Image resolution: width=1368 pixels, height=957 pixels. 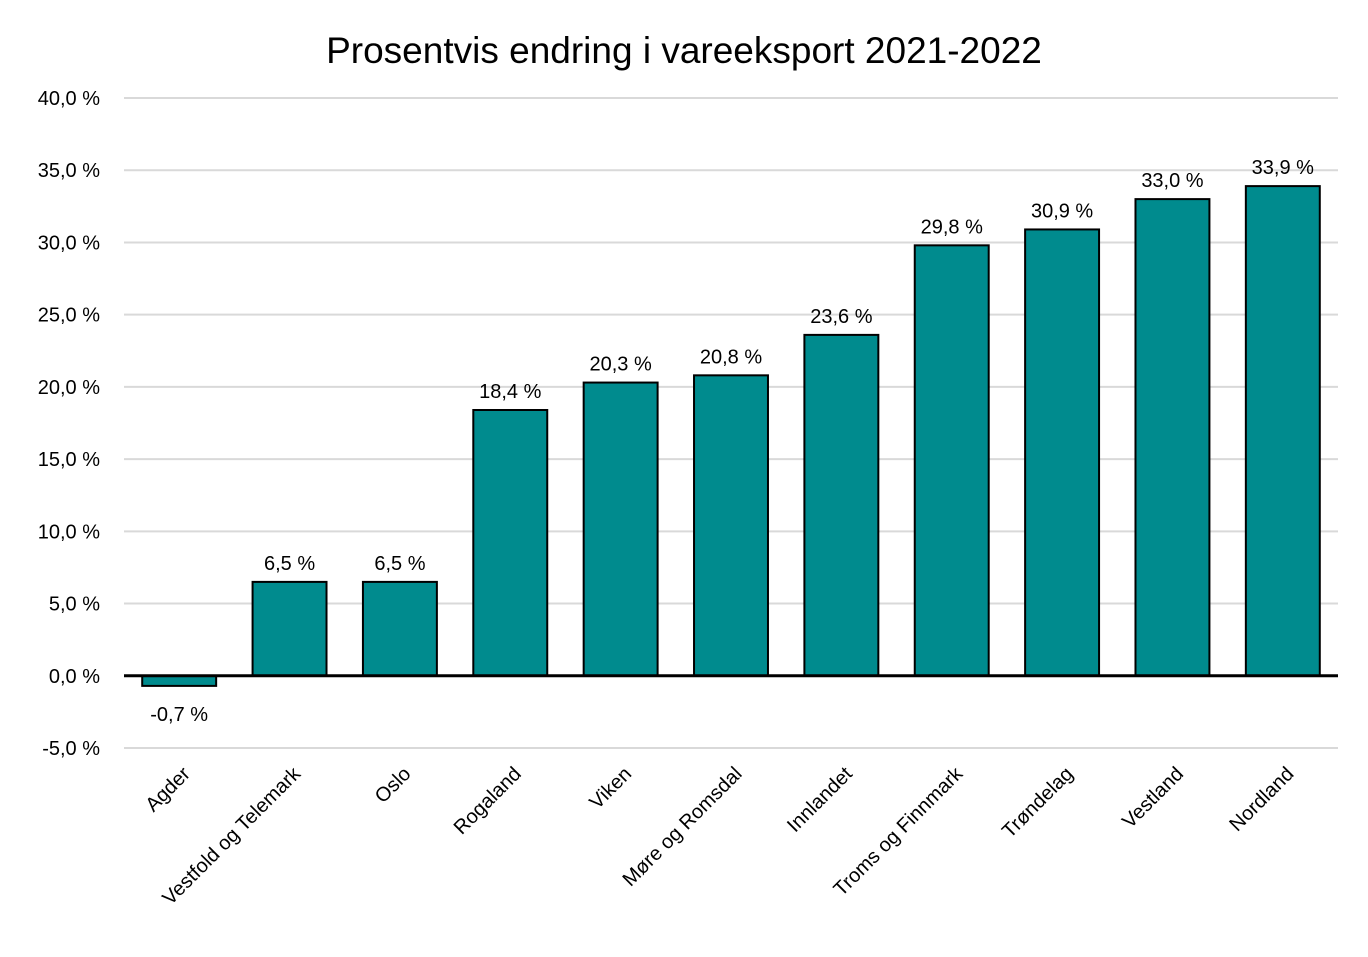 I want to click on category-label: Innlandet, so click(x=820, y=800).